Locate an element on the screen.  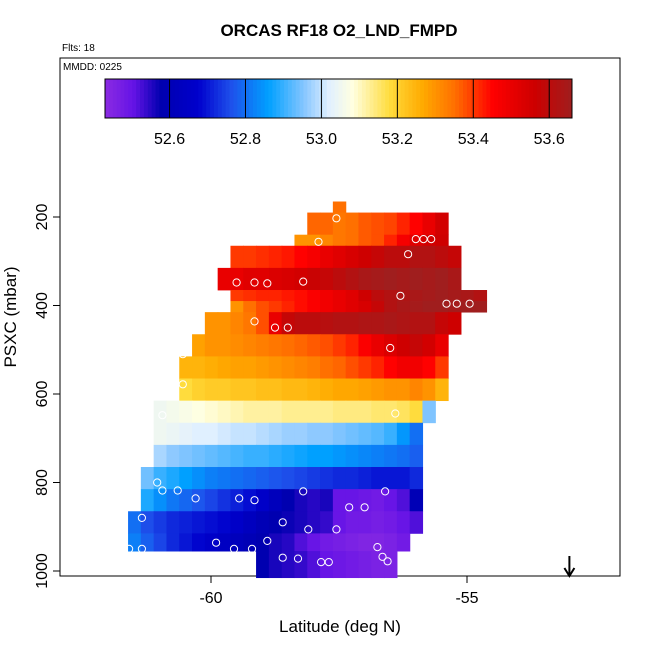
y-axis-label: PSXC (mbar) is located at coordinates (10, 316).